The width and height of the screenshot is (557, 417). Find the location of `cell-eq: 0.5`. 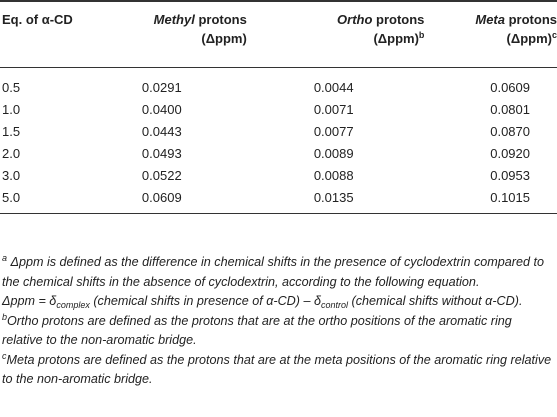

cell-eq: 0.5 is located at coordinates (11, 87).